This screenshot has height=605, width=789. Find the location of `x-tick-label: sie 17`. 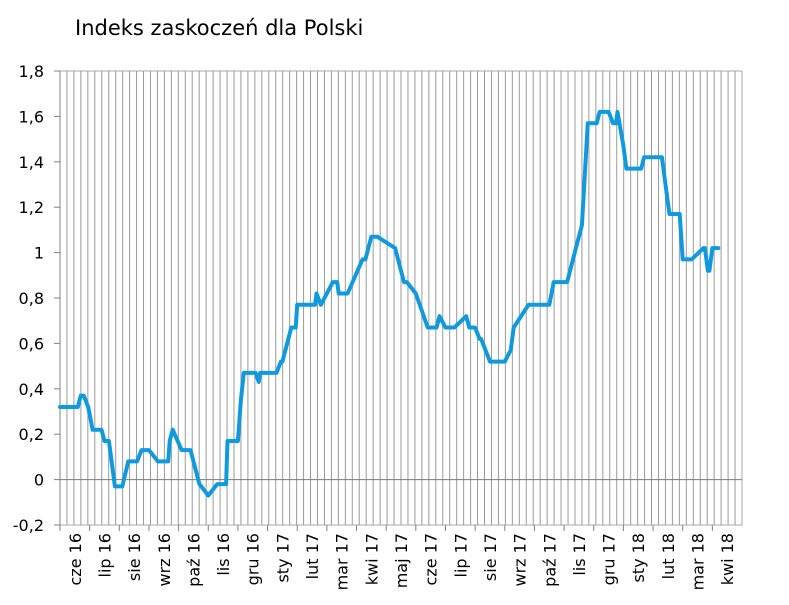

x-tick-label: sie 17 is located at coordinates (490, 557).